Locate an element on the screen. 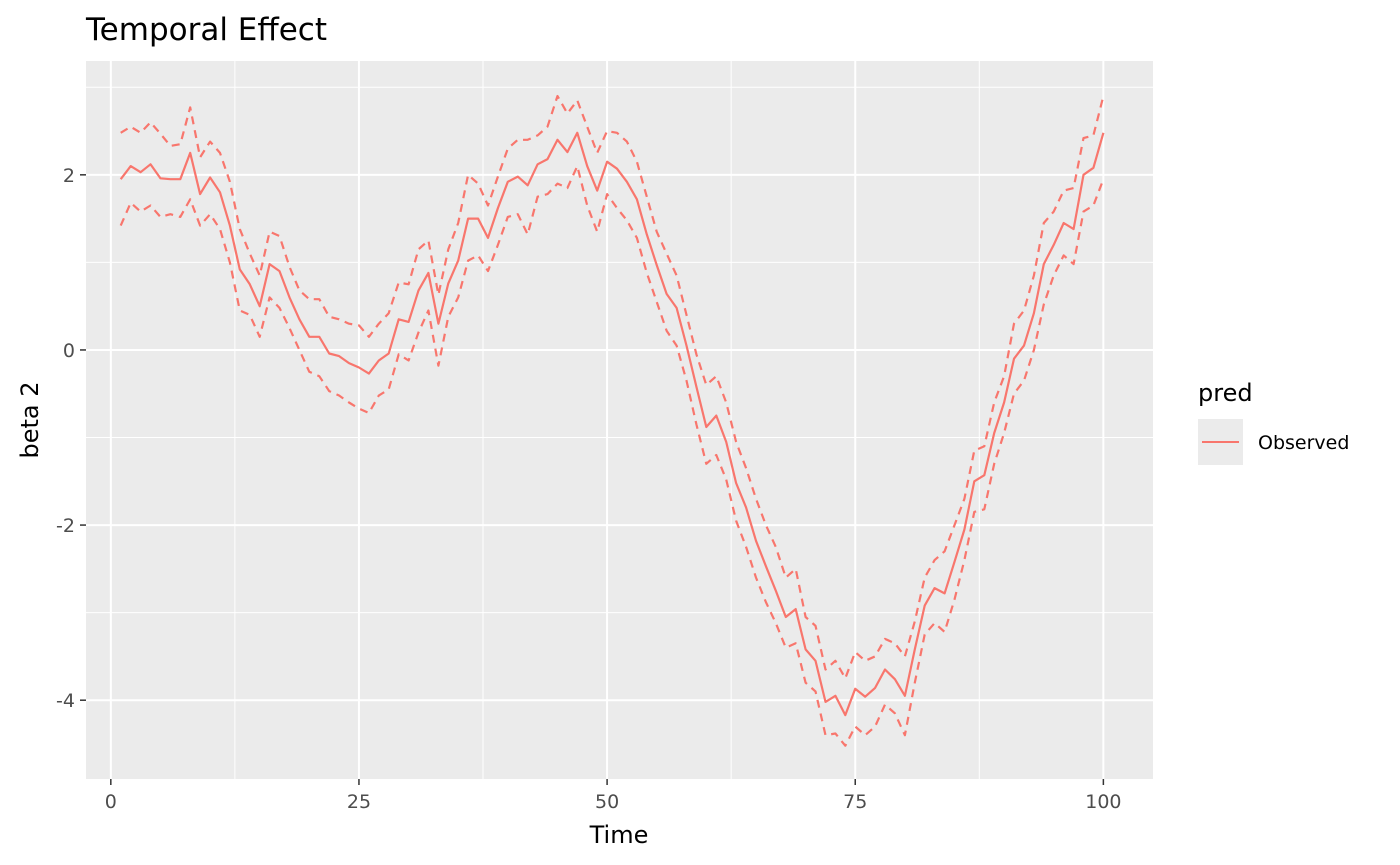 The height and width of the screenshot is (865, 1400). x-axis: 0 25 50 75 100 is located at coordinates (613, 796).